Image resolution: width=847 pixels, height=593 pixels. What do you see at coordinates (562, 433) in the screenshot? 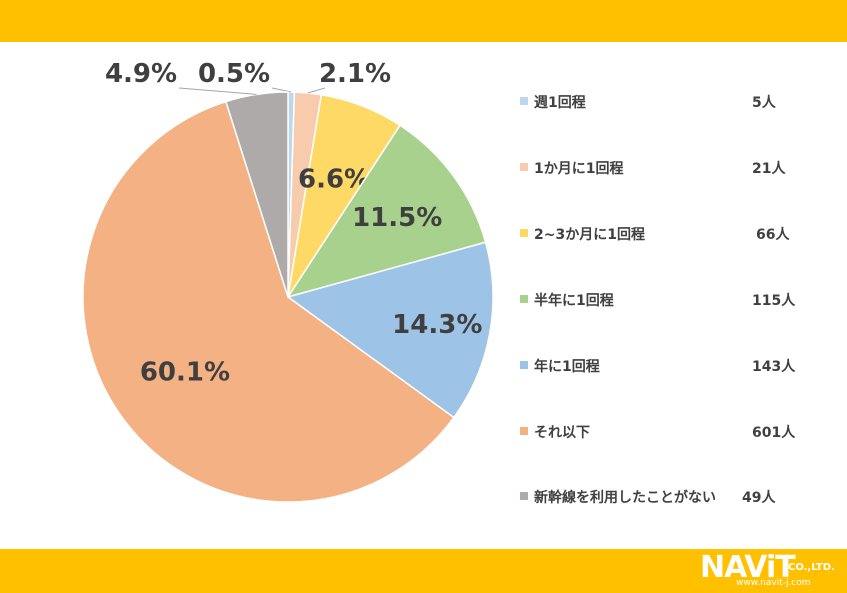
I see `legend-label: それ以下` at bounding box center [562, 433].